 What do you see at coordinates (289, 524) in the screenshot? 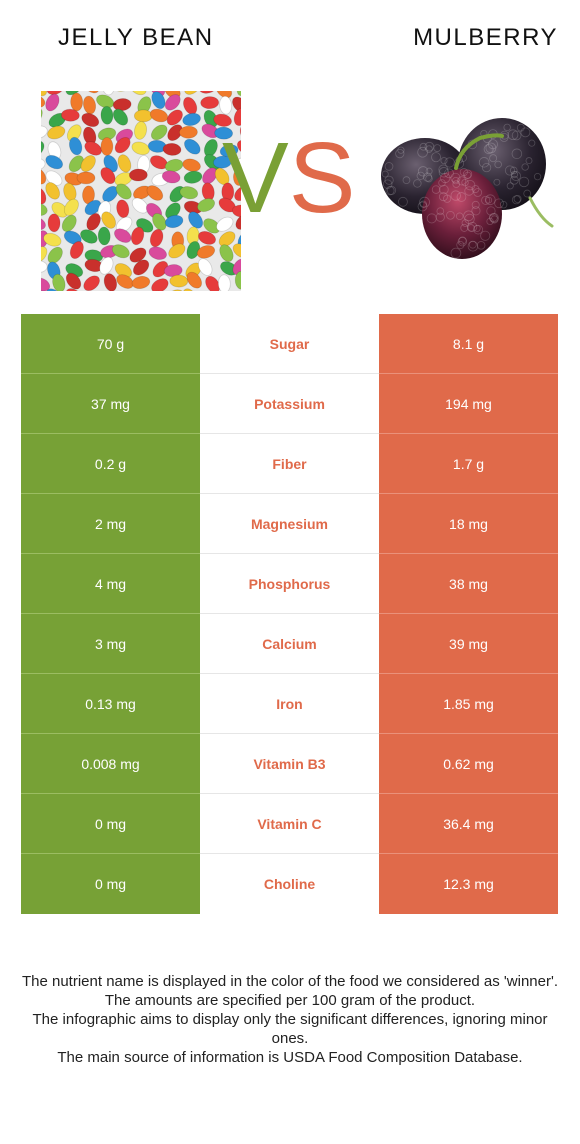
I see `nutrient-row: 2 mg Magnesium 18 mg` at bounding box center [289, 524].